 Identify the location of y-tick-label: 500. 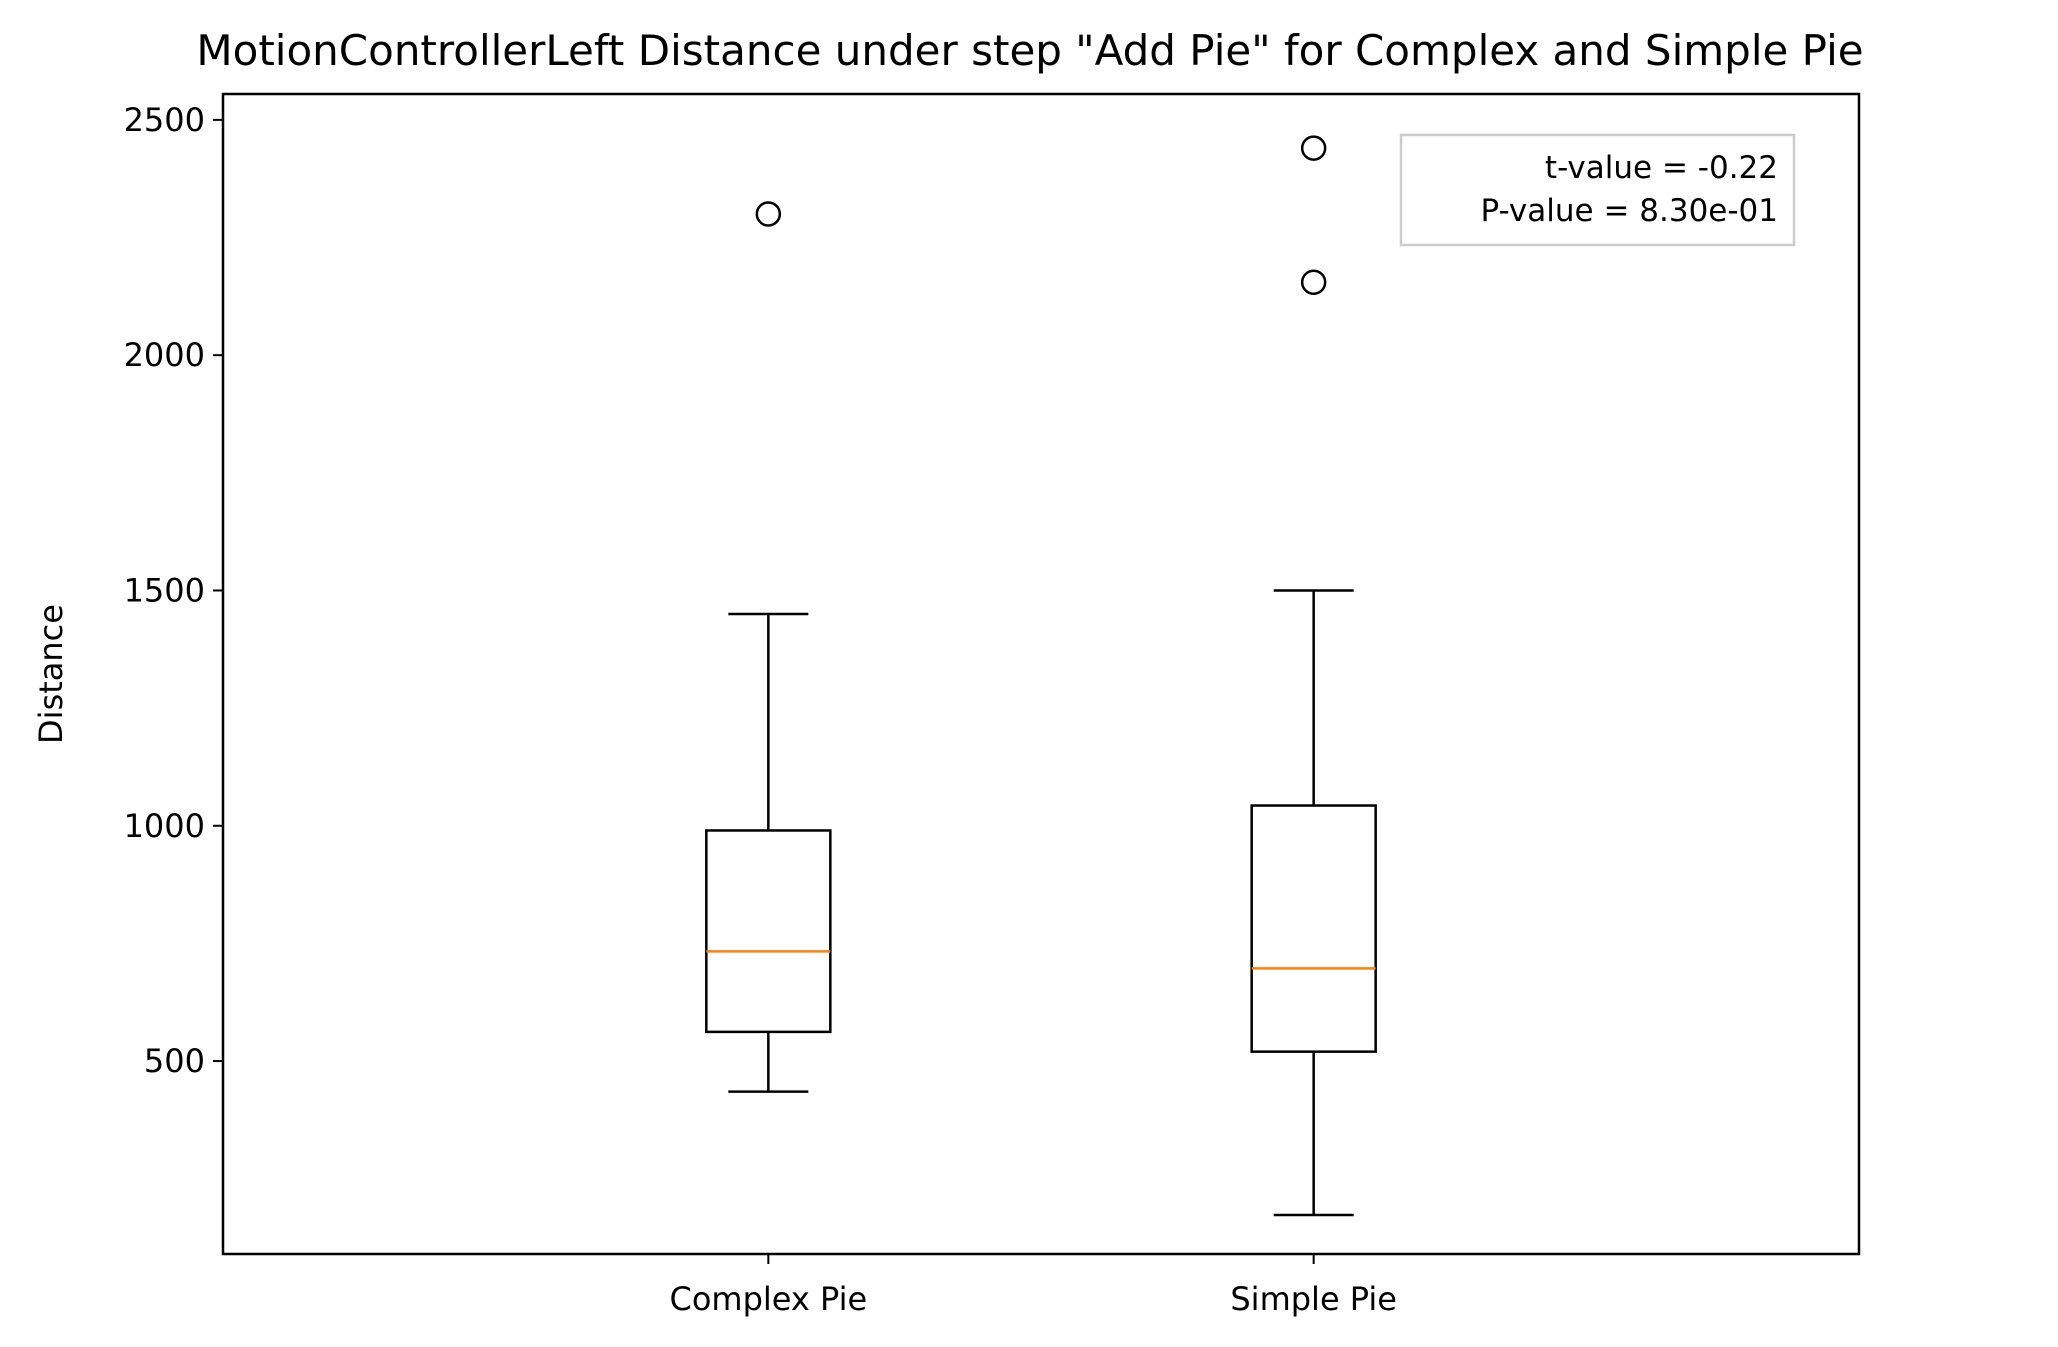
(174, 1061).